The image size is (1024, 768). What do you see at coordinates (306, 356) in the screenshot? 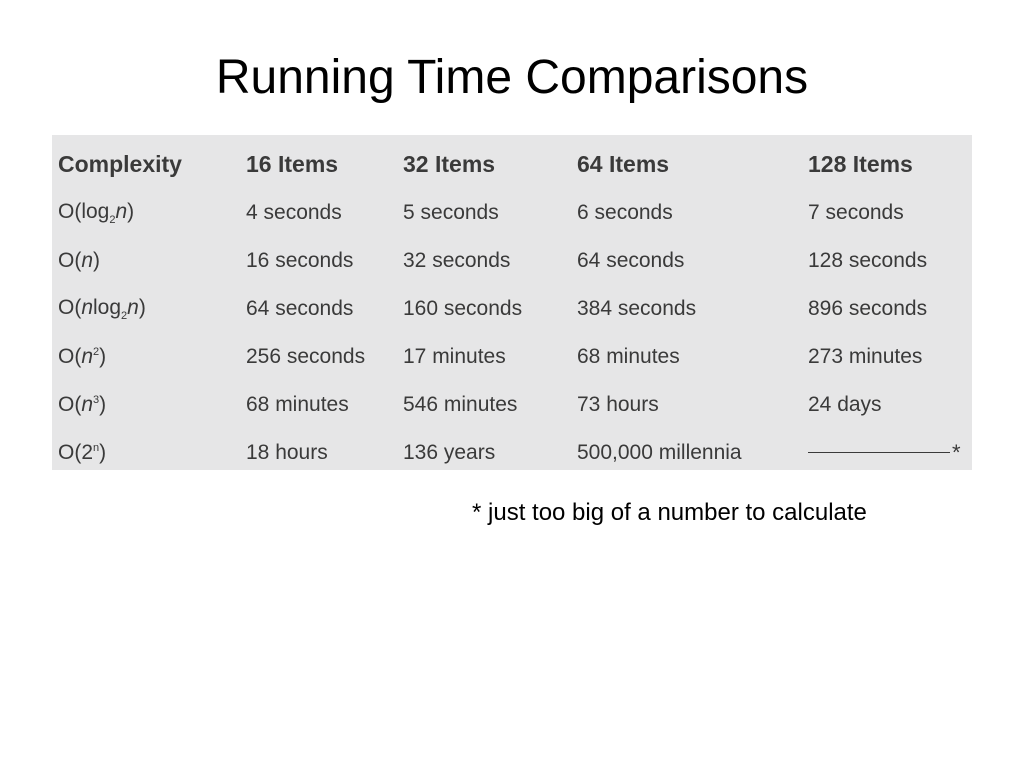
I see `table-cell: 256 seconds` at bounding box center [306, 356].